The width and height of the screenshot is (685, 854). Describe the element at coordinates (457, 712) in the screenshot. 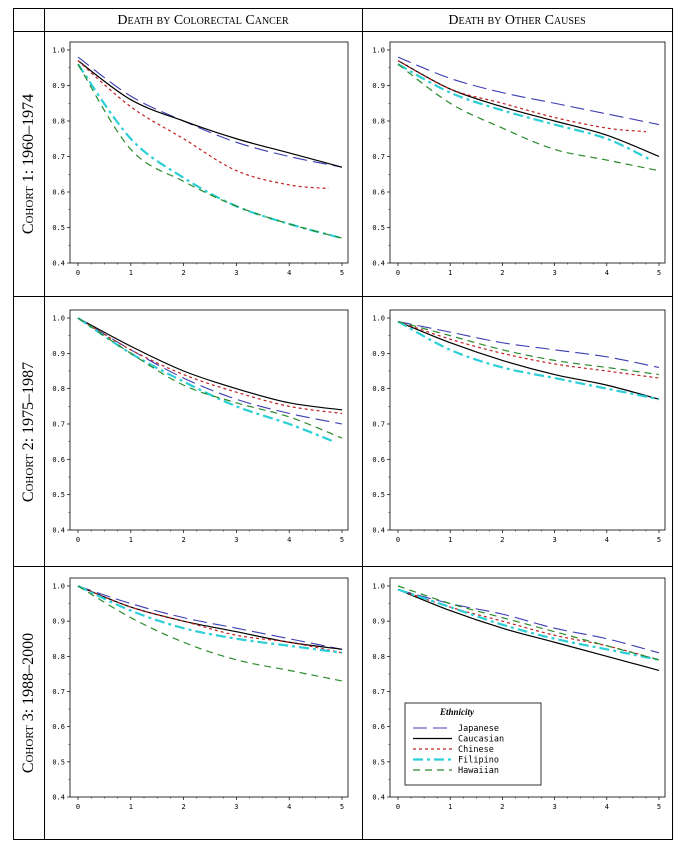

I see `legend-title: Ethnicity` at that location.